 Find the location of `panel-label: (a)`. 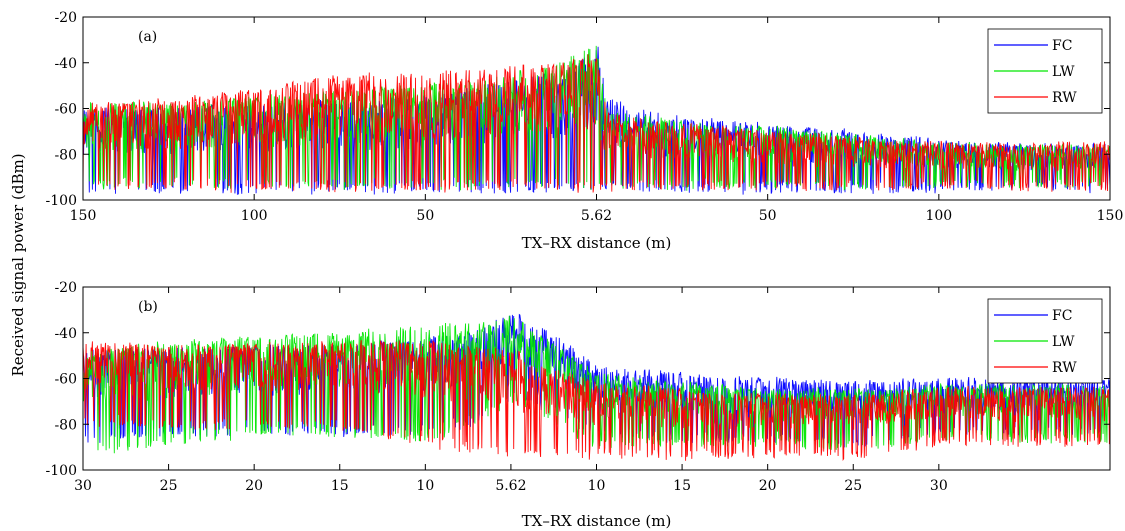

panel-label: (a) is located at coordinates (147, 37).